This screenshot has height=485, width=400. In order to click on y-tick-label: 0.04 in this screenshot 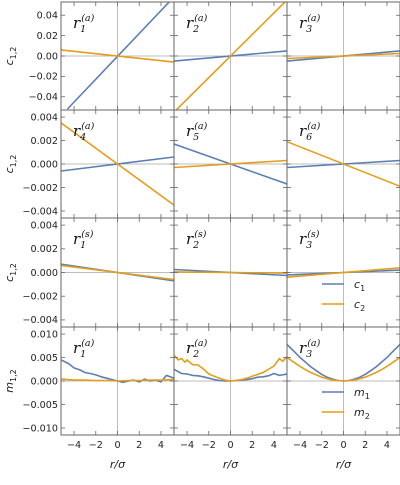, I will do `click(47, 16)`.